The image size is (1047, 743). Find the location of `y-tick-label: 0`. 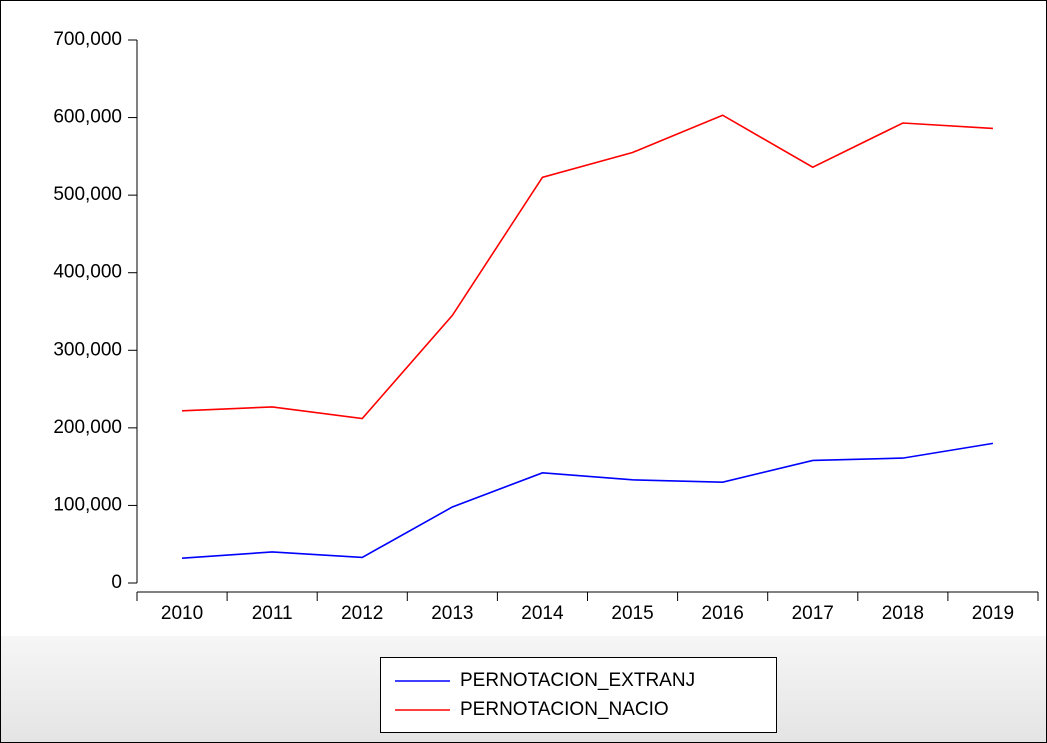

y-tick-label: 0 is located at coordinates (116, 582).